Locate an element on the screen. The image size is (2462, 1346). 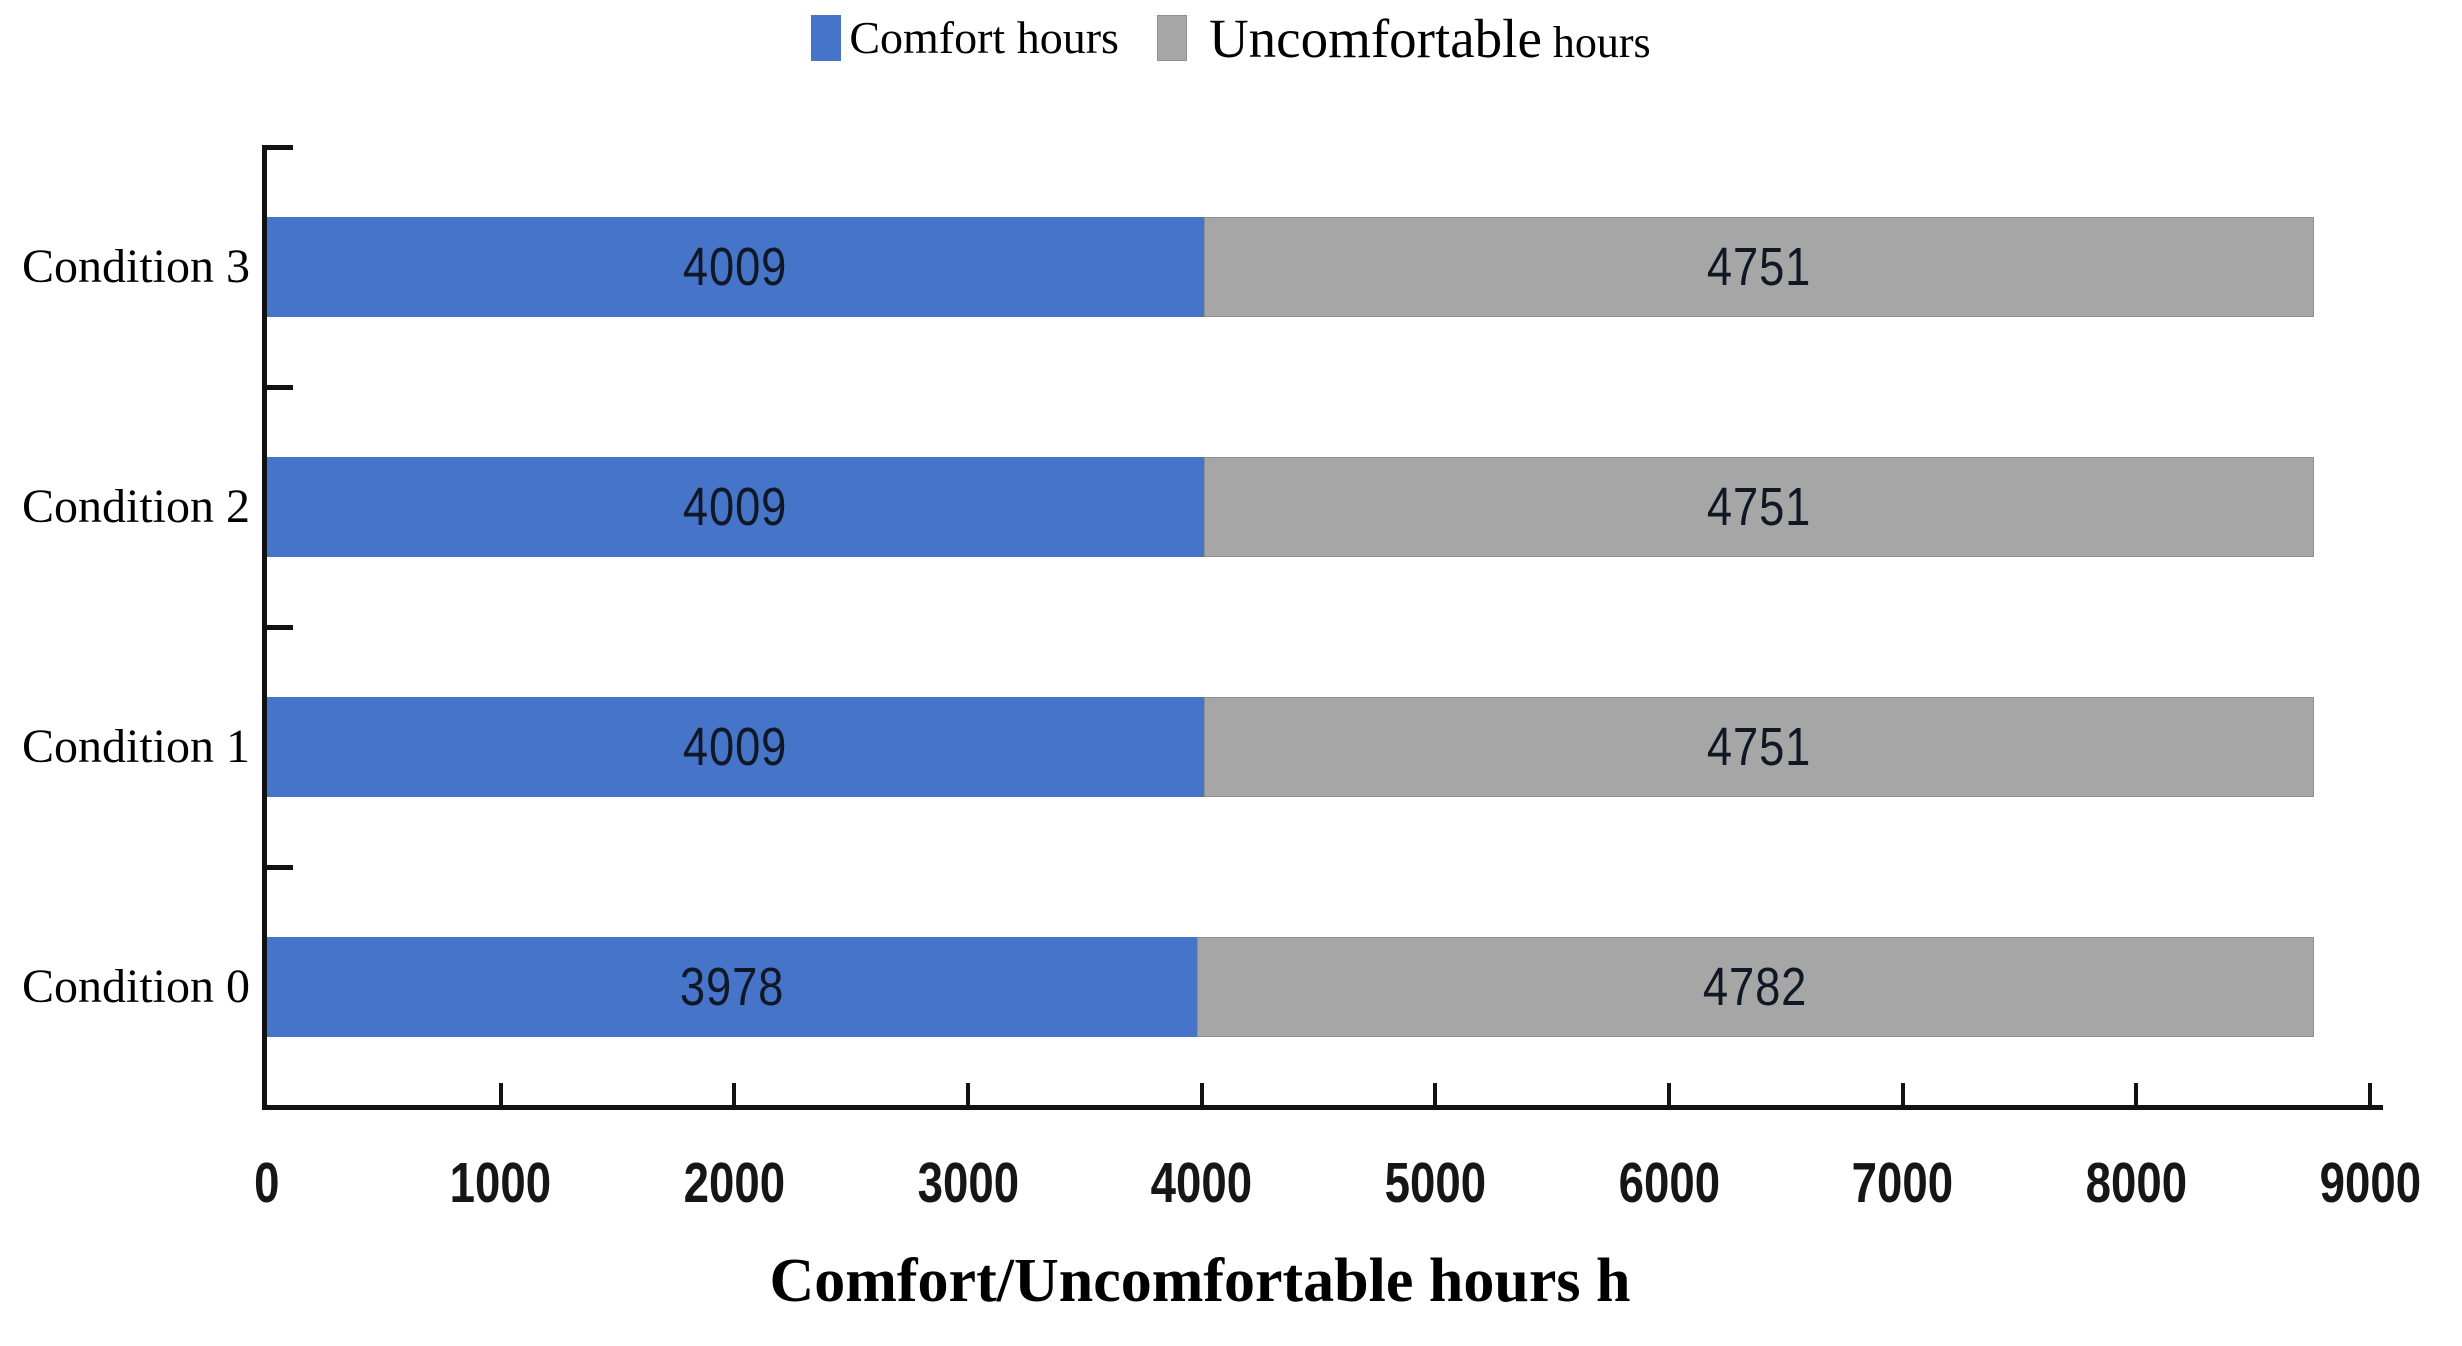
bar-segment-comfort-condition-2: 4009 is located at coordinates (735, 507).